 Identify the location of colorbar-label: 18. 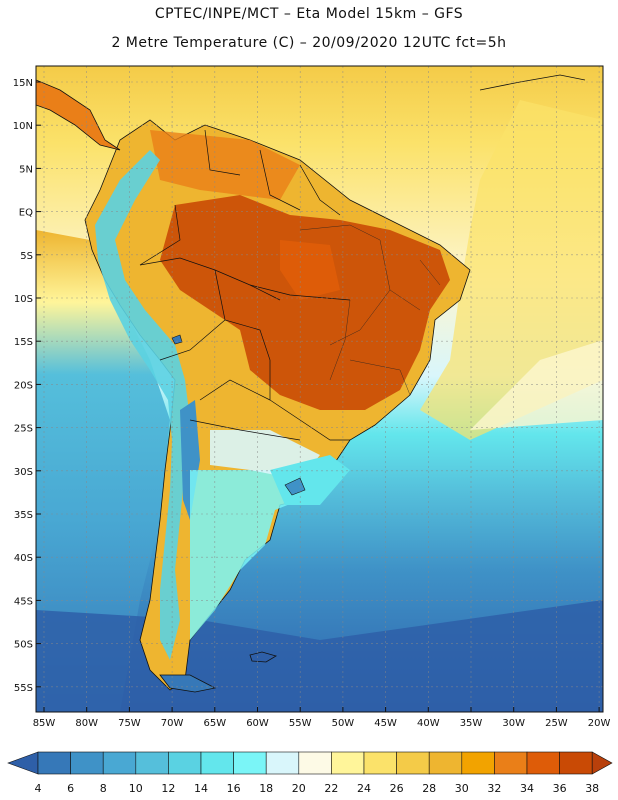
(266, 788).